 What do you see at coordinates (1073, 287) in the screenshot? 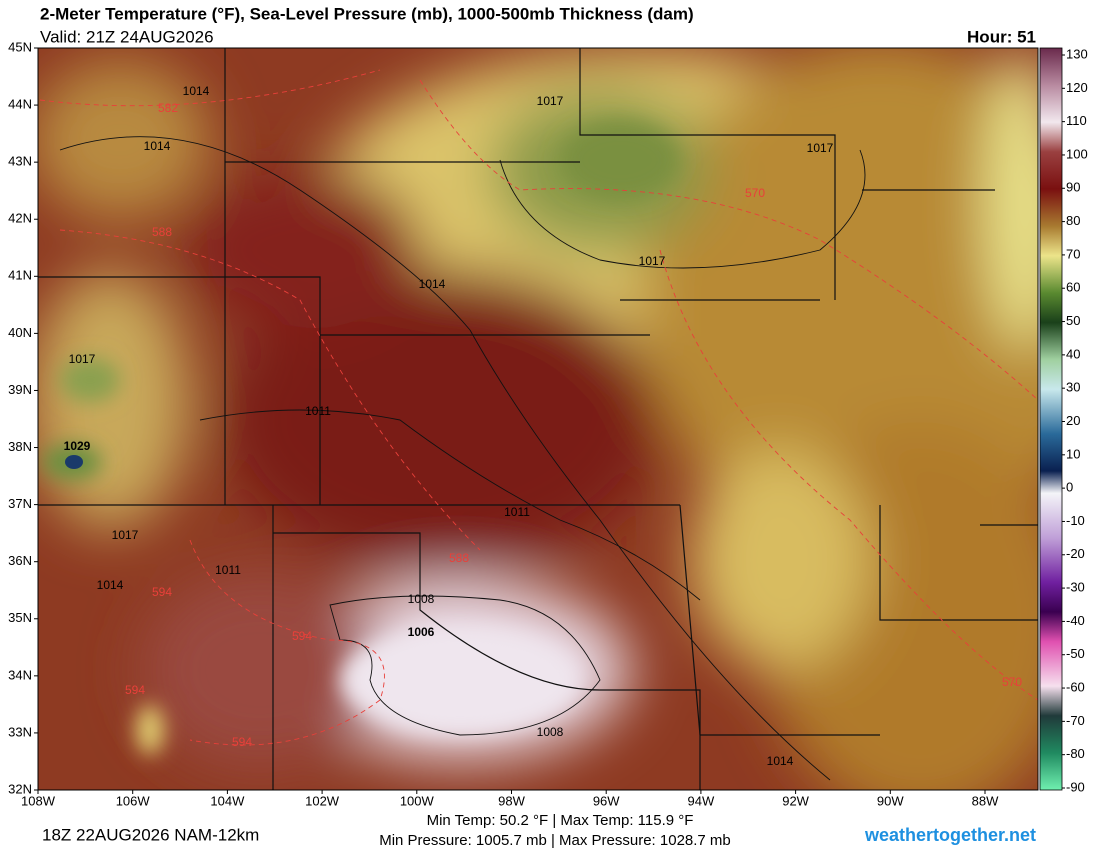
I see `colorbar-label: 60` at bounding box center [1073, 287].